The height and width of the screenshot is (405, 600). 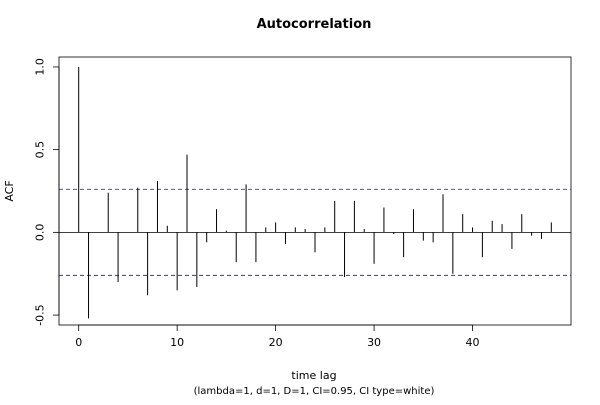 What do you see at coordinates (40, 233) in the screenshot?
I see `y-tick-label: 0.0` at bounding box center [40, 233].